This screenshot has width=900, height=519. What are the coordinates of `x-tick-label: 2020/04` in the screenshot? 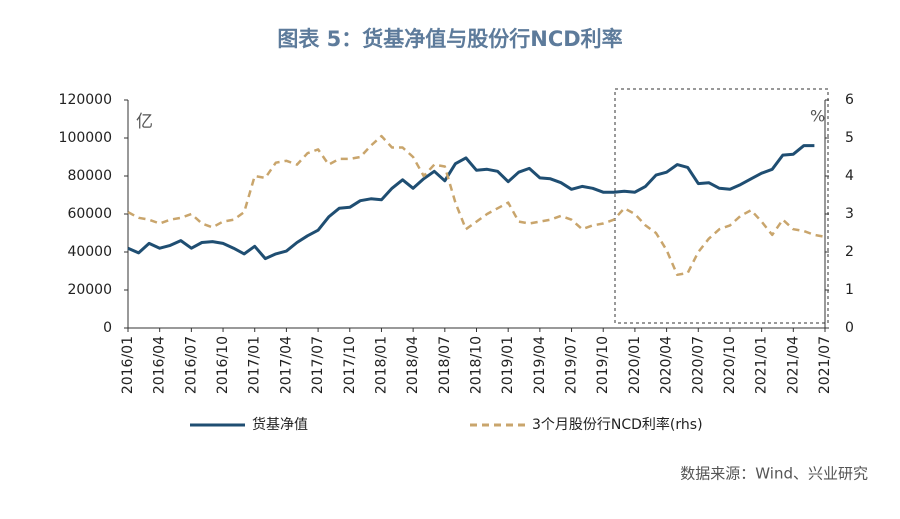 It's located at (667, 365).